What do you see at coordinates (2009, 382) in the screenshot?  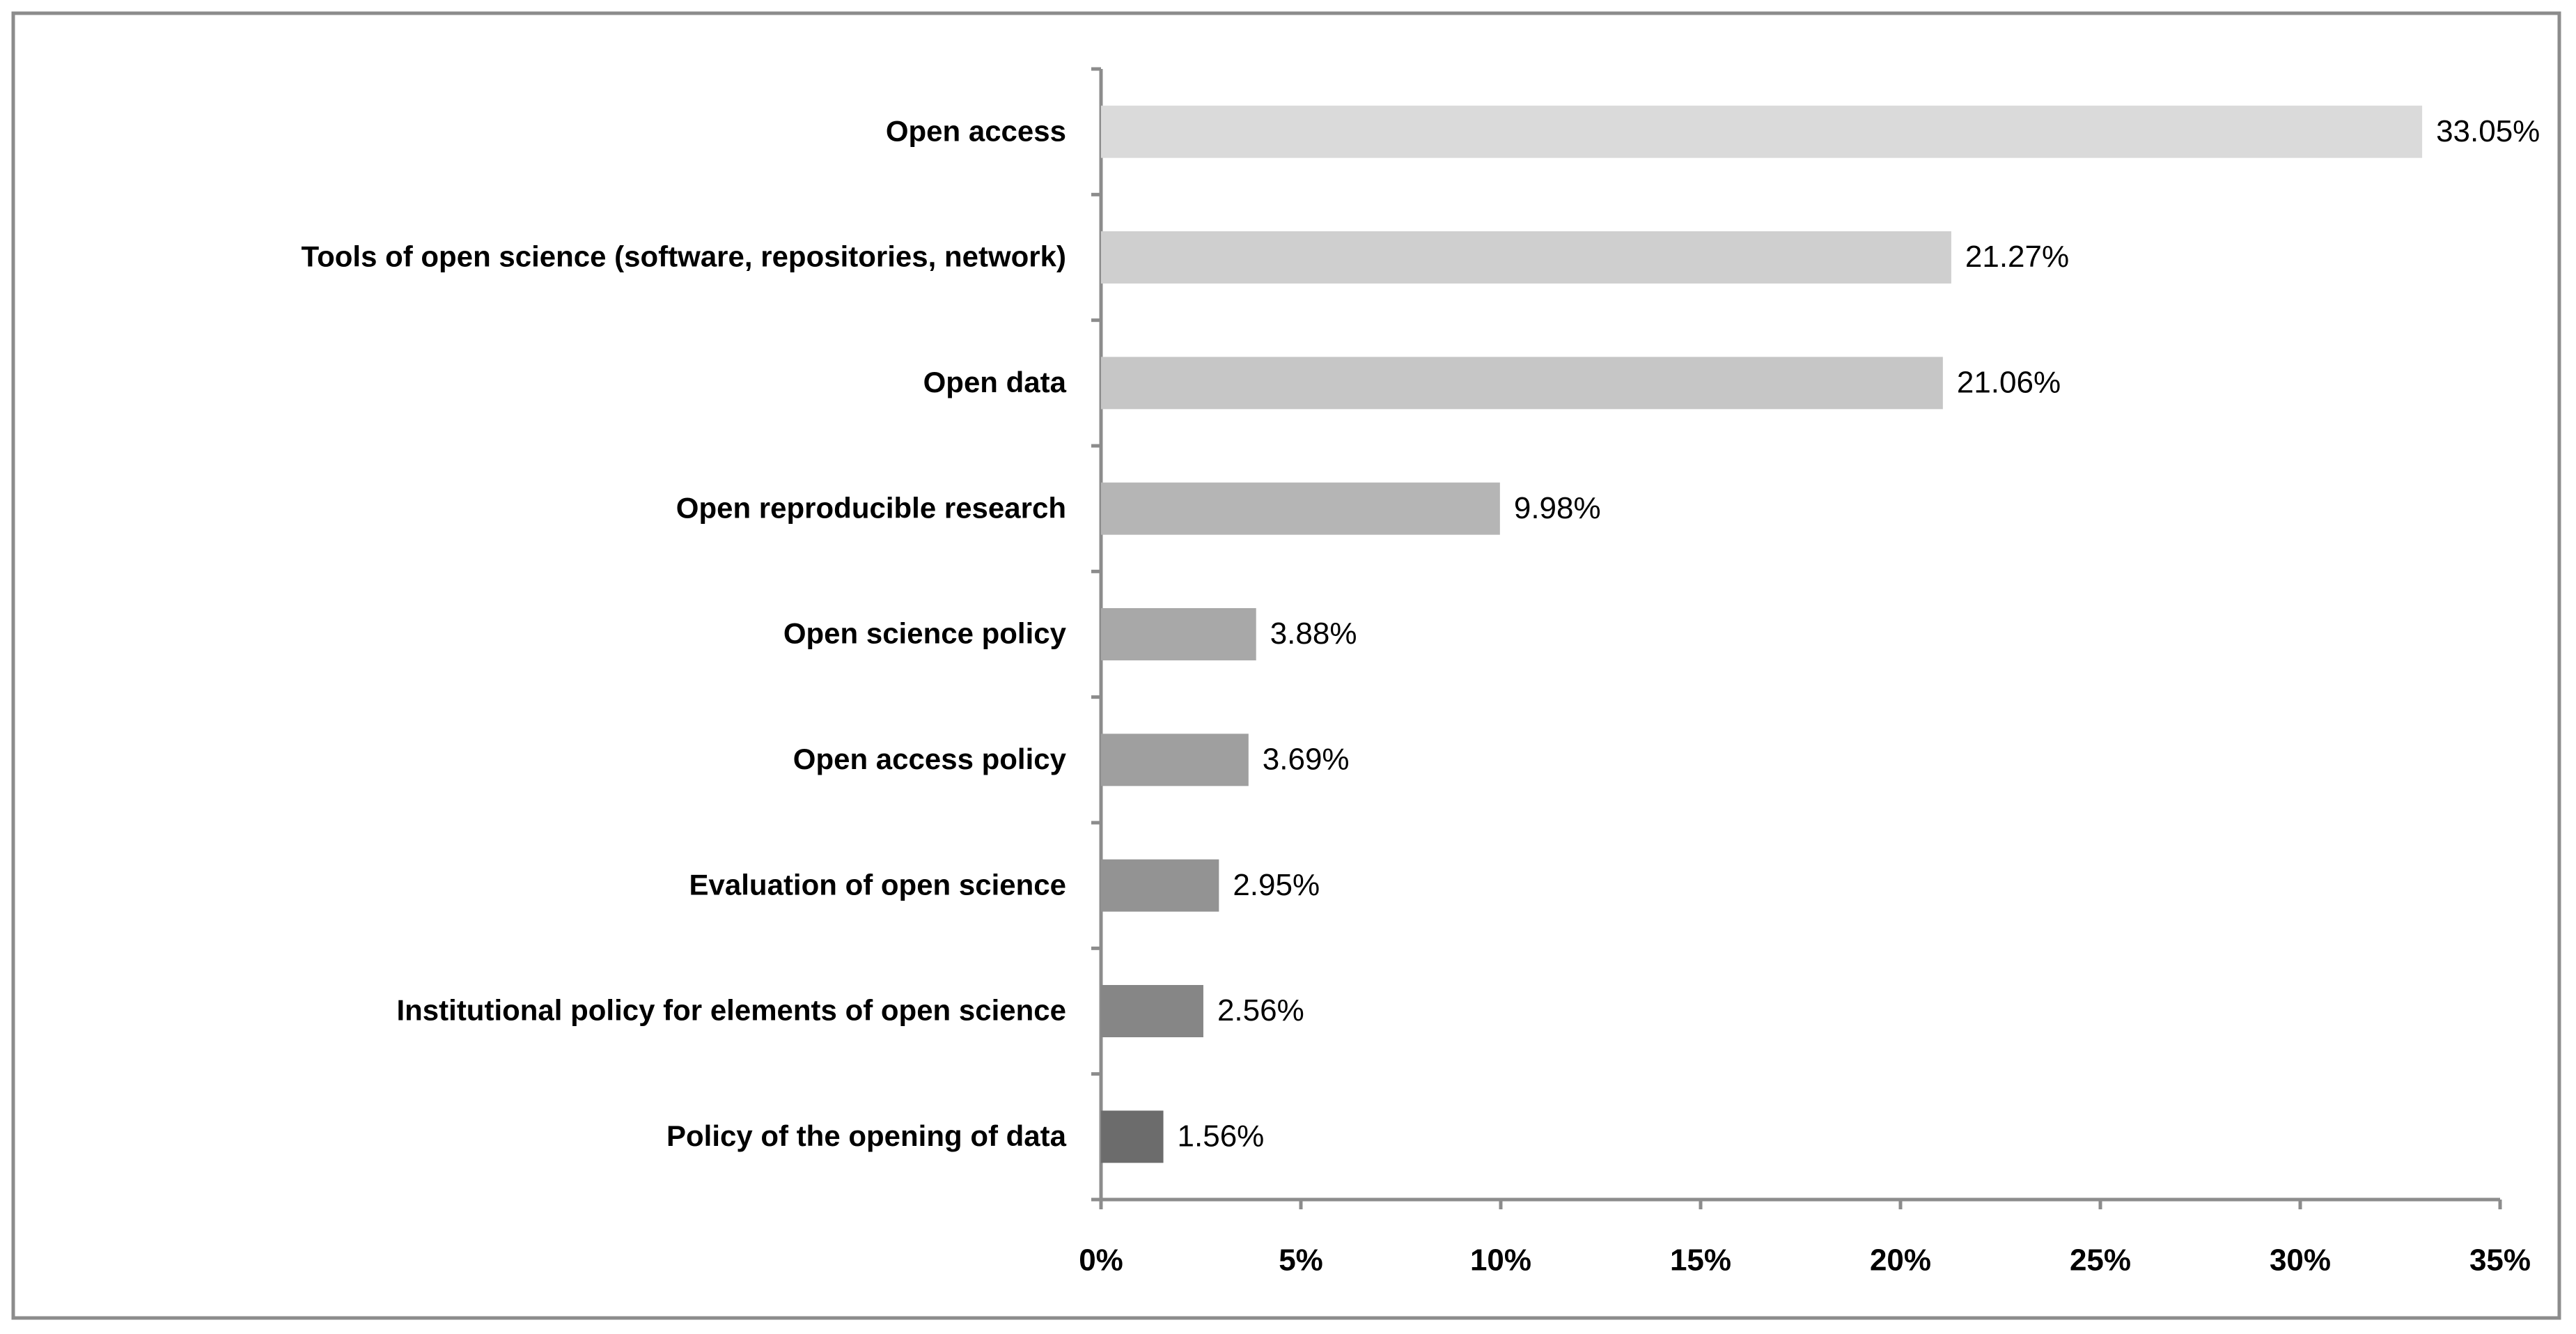 I see `value-label: 21.06%` at bounding box center [2009, 382].